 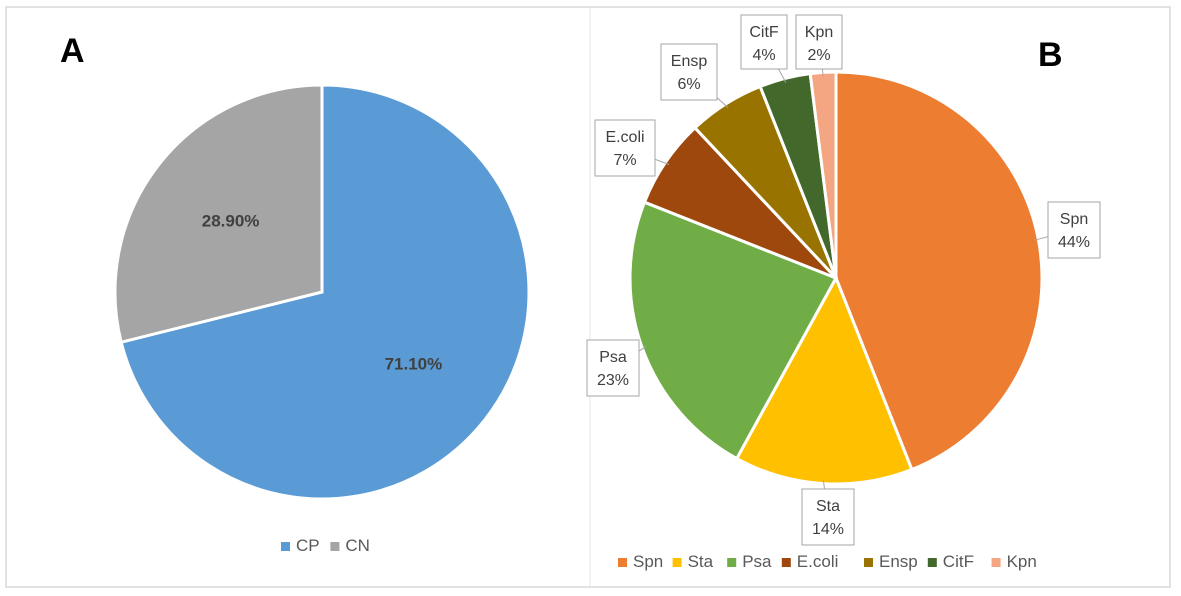 What do you see at coordinates (613, 380) in the screenshot?
I see `callout-value-psa: 23%` at bounding box center [613, 380].